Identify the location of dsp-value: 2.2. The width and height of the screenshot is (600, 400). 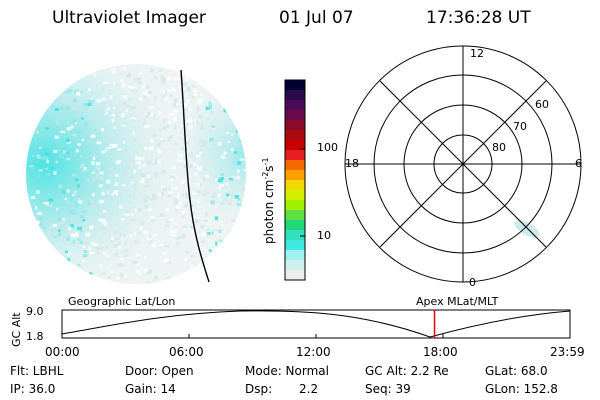
(309, 389).